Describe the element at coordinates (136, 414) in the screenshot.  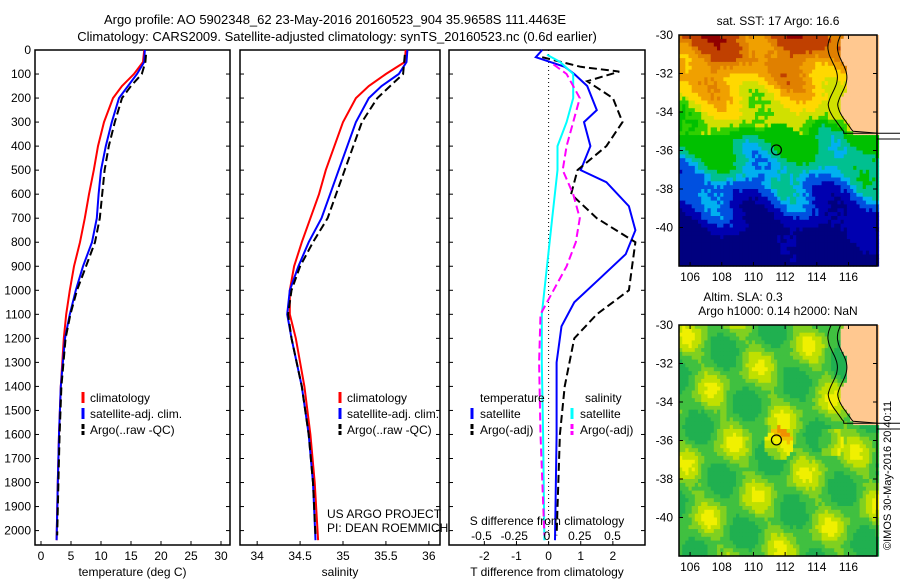
I see `legend-label: satellite-adj. clim.` at that location.